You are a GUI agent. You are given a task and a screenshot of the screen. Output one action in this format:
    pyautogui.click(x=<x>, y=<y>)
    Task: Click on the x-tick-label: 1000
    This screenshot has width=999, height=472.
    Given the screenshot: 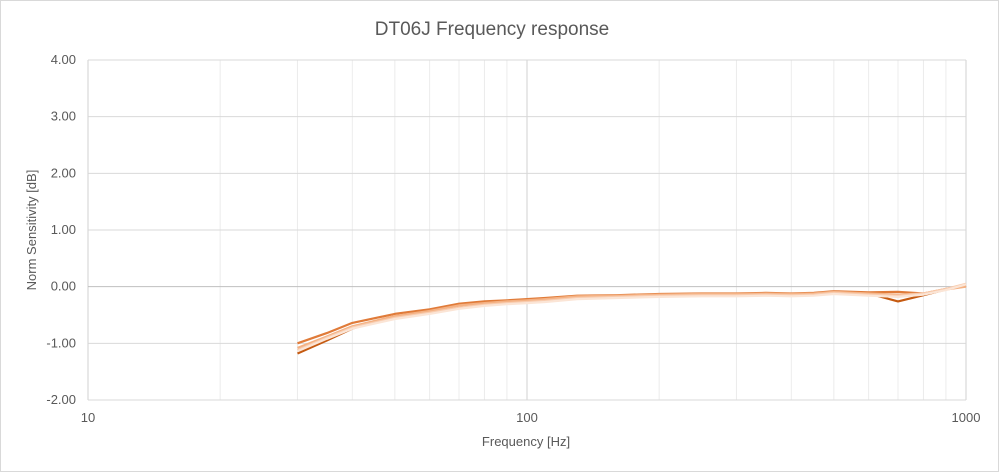 What is the action you would take?
    pyautogui.click(x=966, y=417)
    